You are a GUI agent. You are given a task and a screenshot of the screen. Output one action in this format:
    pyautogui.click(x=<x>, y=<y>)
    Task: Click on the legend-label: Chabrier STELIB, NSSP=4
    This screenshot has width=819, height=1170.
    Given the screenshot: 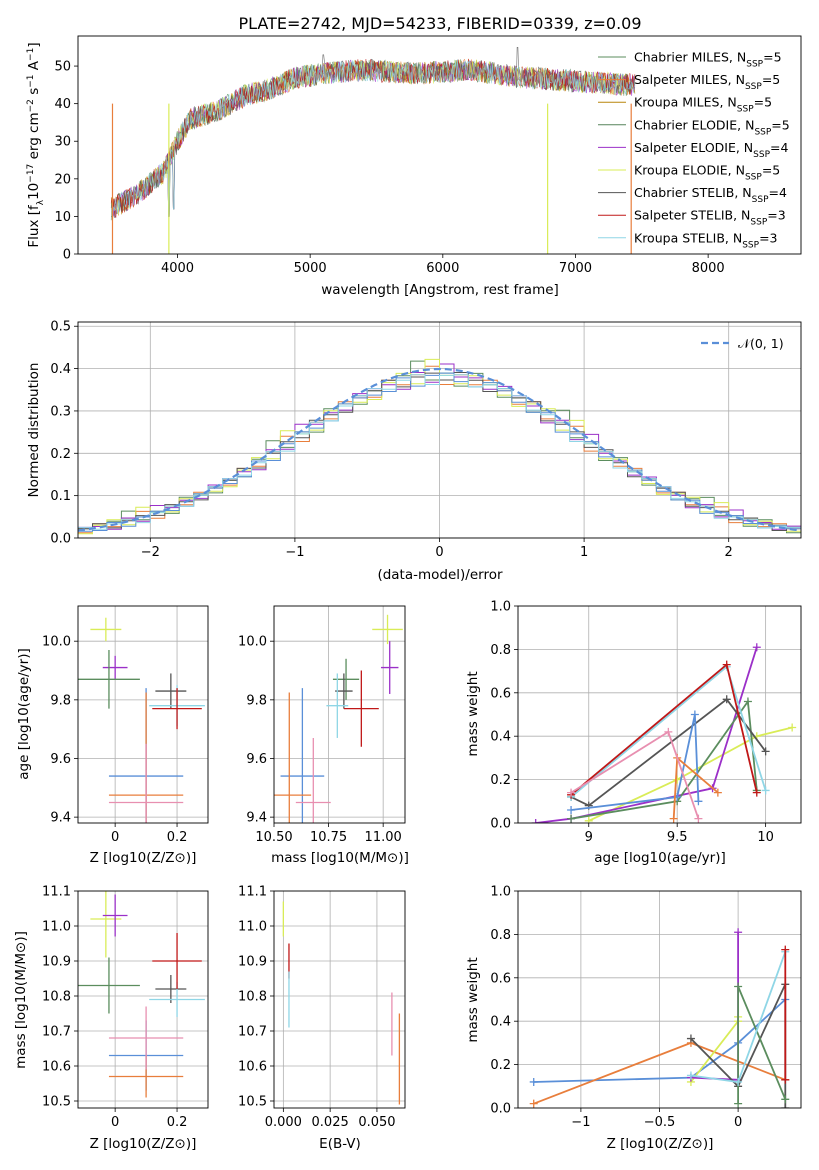 What is the action you would take?
    pyautogui.click(x=710, y=195)
    